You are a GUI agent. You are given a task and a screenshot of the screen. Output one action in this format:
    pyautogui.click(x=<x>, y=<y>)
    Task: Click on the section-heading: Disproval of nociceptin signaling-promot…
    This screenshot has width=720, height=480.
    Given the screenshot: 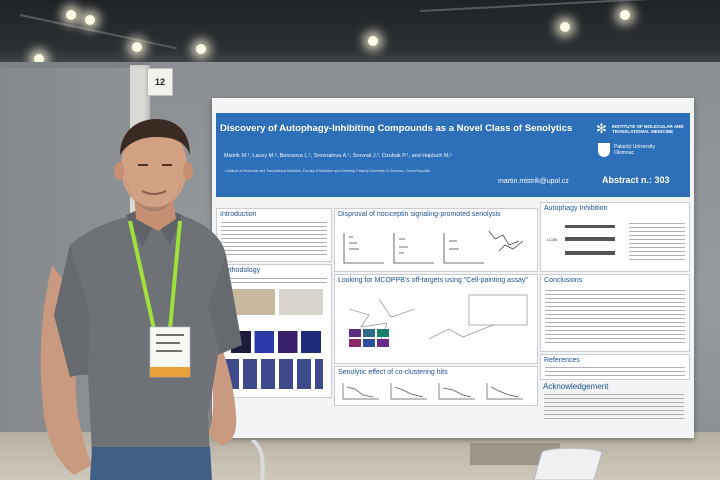 What is the action you would take?
    pyautogui.click(x=419, y=214)
    